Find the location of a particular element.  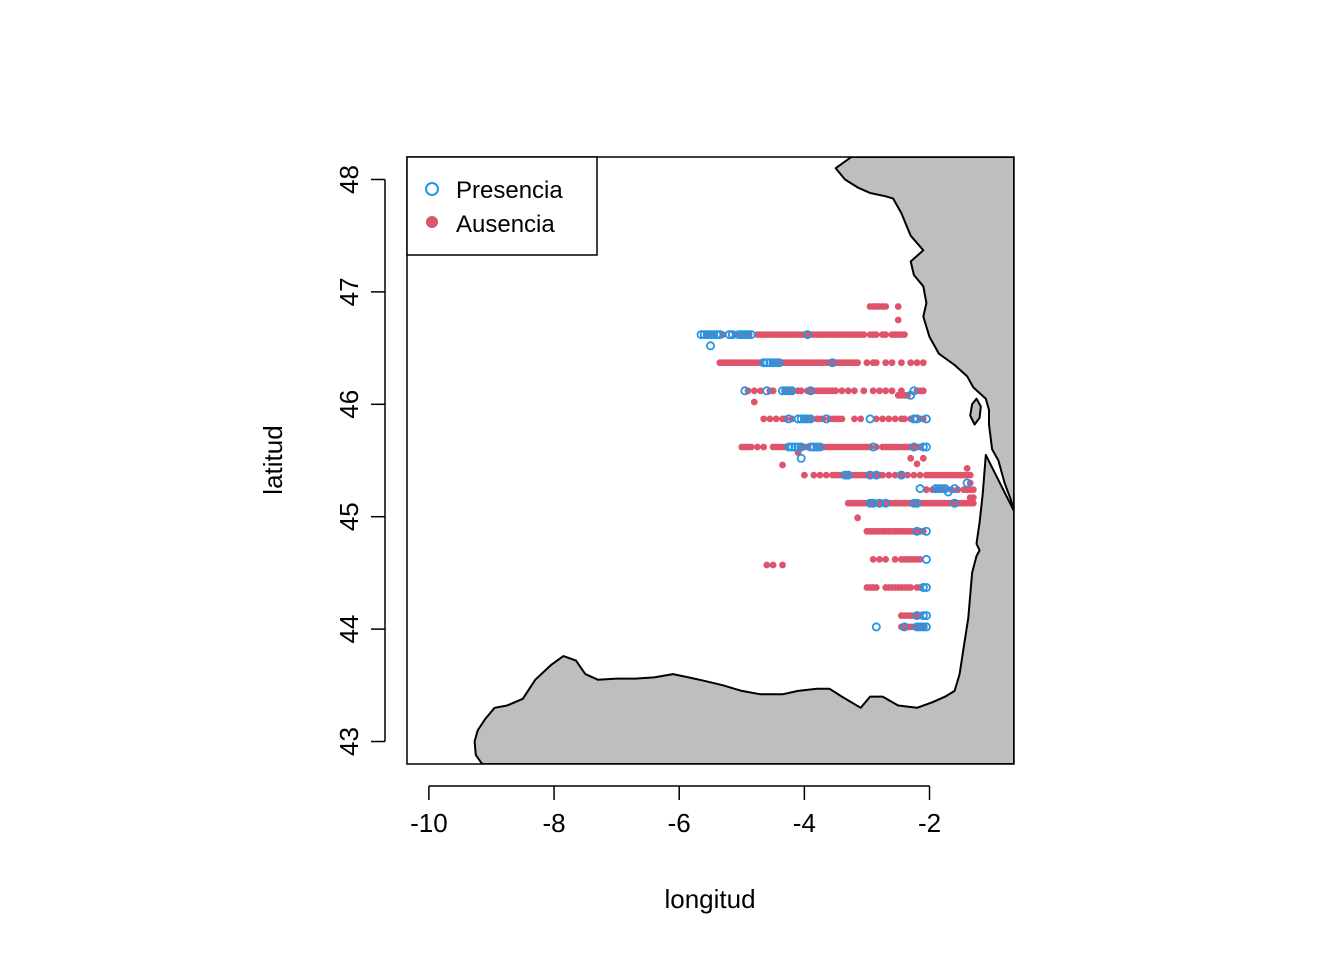

legend: Presencia Ausencia is located at coordinates (502, 206).